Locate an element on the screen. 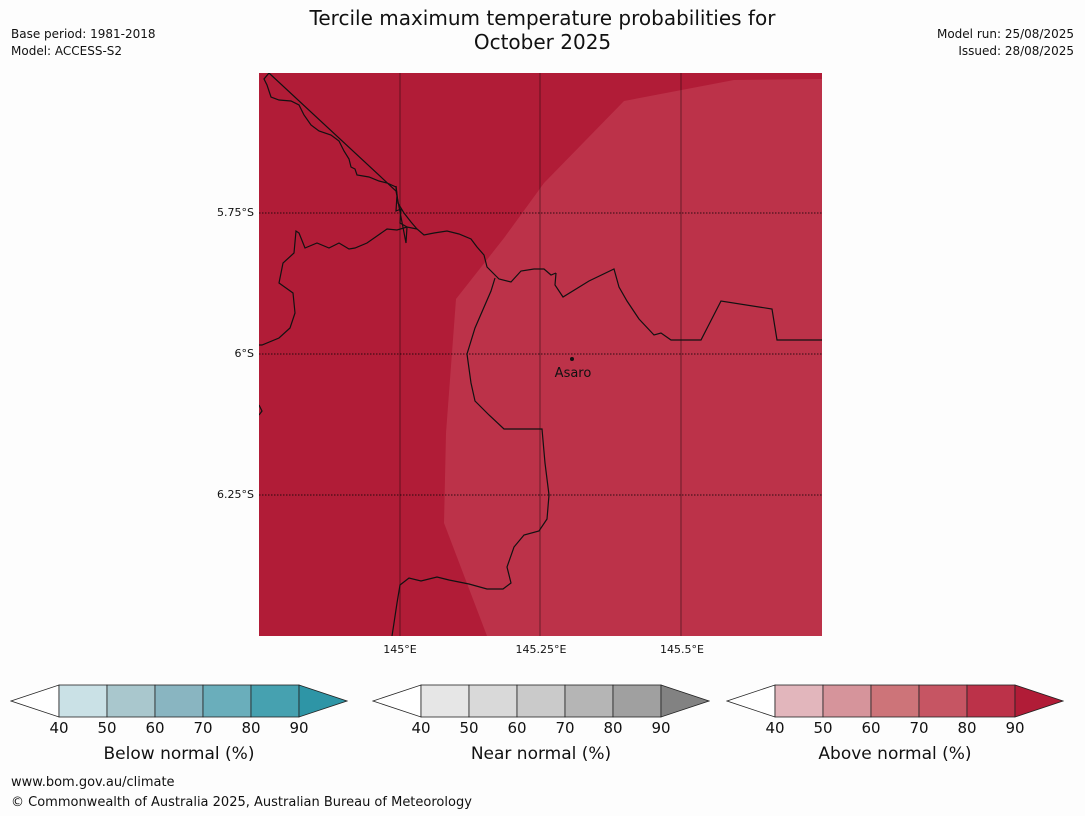 This screenshot has width=1085, height=816. above-tick-40: 40 is located at coordinates (775, 728).